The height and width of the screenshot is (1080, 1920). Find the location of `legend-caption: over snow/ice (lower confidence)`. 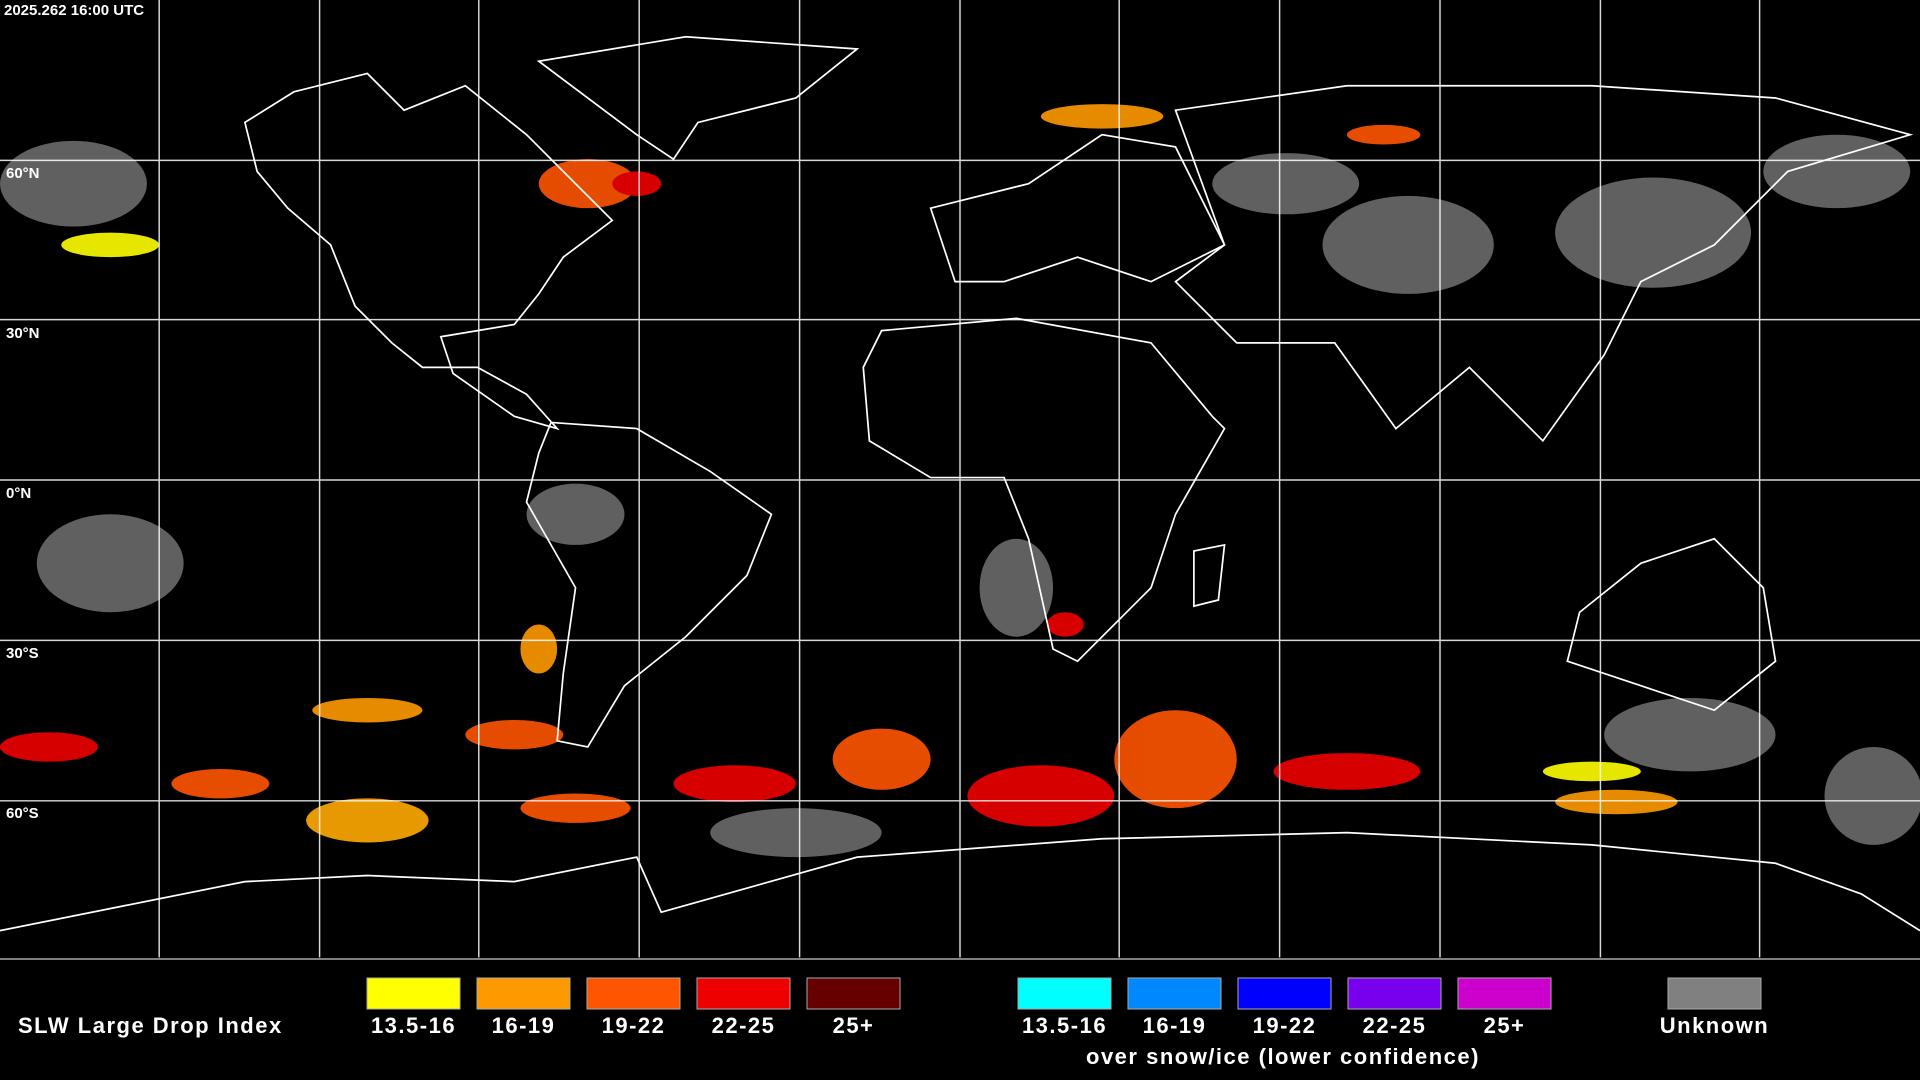

legend-caption: over snow/ice (lower confidence) is located at coordinates (1283, 1056).